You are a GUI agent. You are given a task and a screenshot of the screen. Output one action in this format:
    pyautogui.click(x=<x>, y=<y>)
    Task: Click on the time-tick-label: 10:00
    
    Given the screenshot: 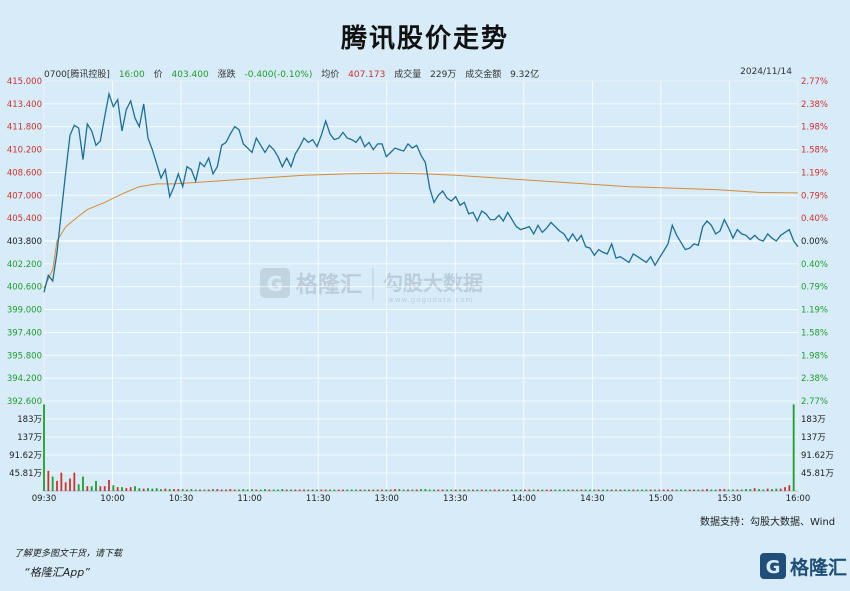 What is the action you would take?
    pyautogui.click(x=112, y=499)
    